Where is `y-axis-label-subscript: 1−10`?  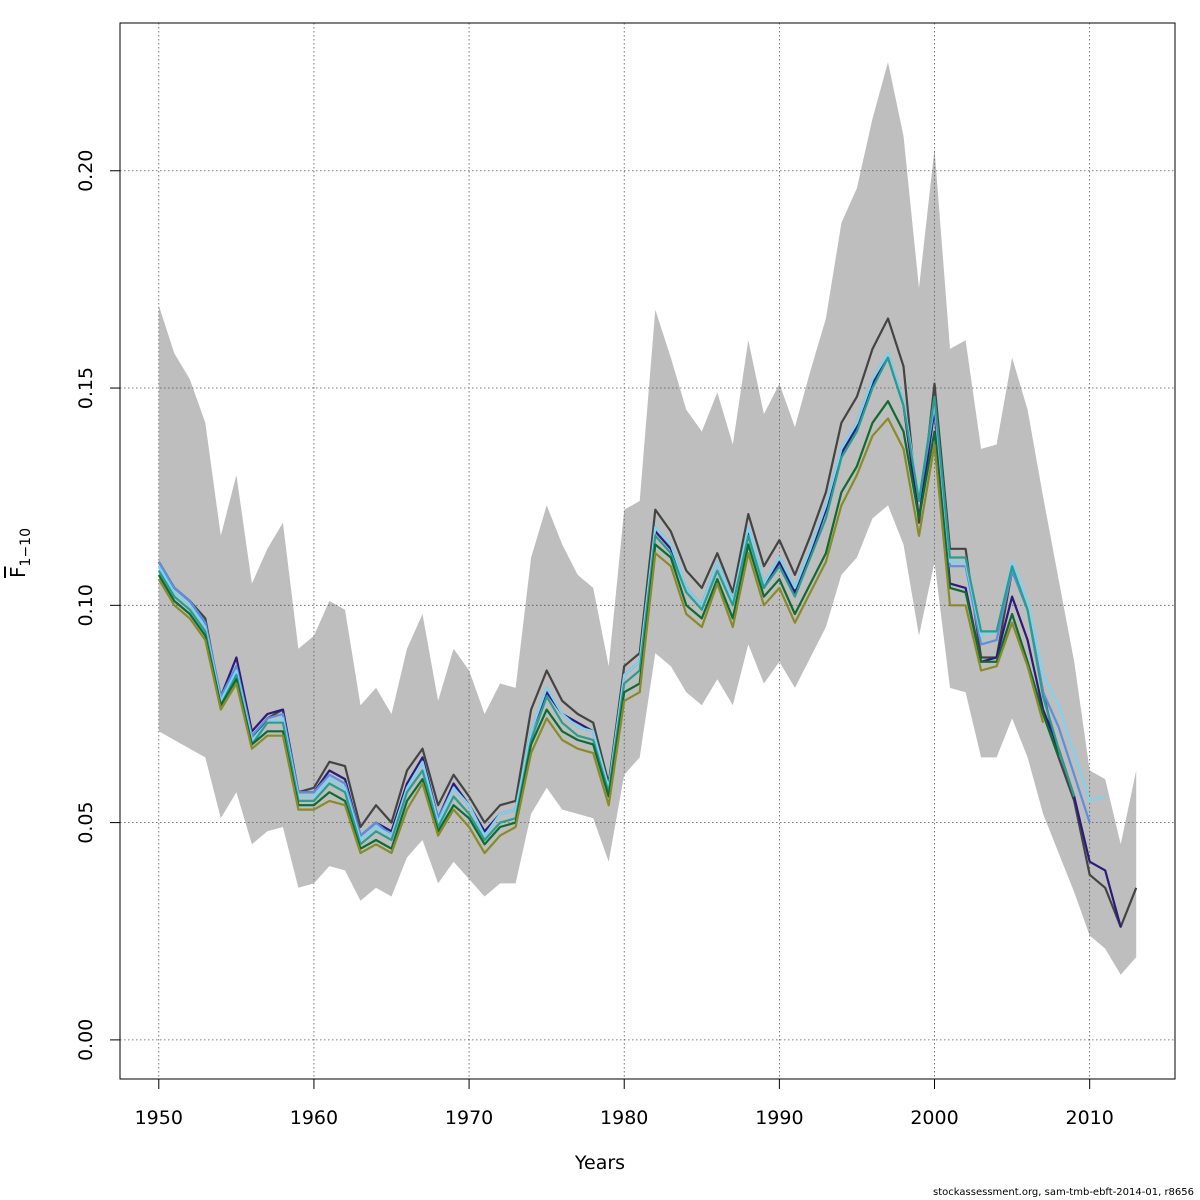 y-axis-label-subscript: 1−10 is located at coordinates (26, 547).